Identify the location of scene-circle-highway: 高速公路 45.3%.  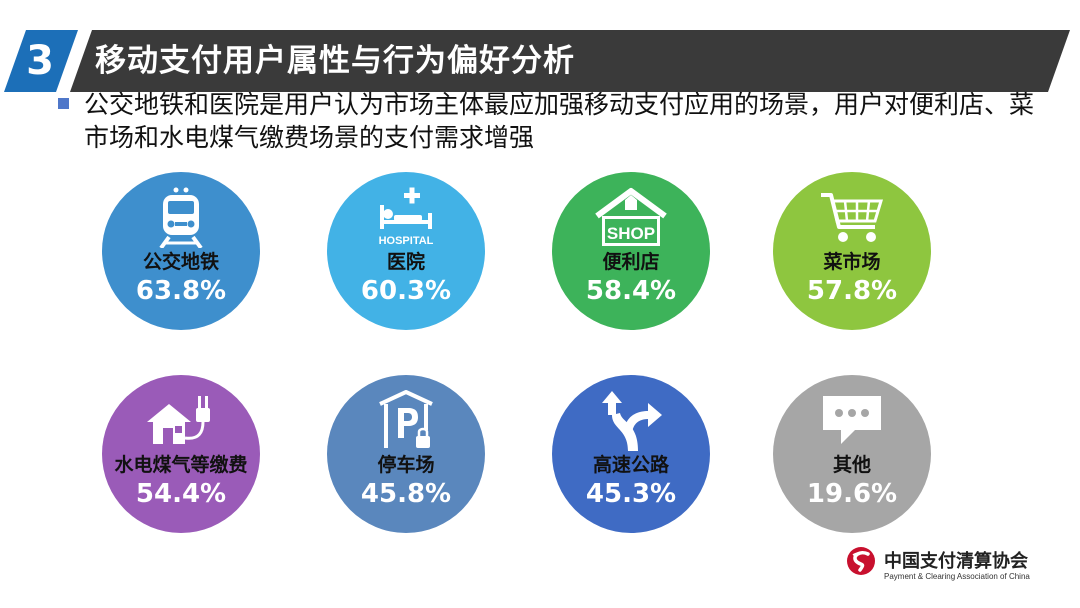
(631, 454).